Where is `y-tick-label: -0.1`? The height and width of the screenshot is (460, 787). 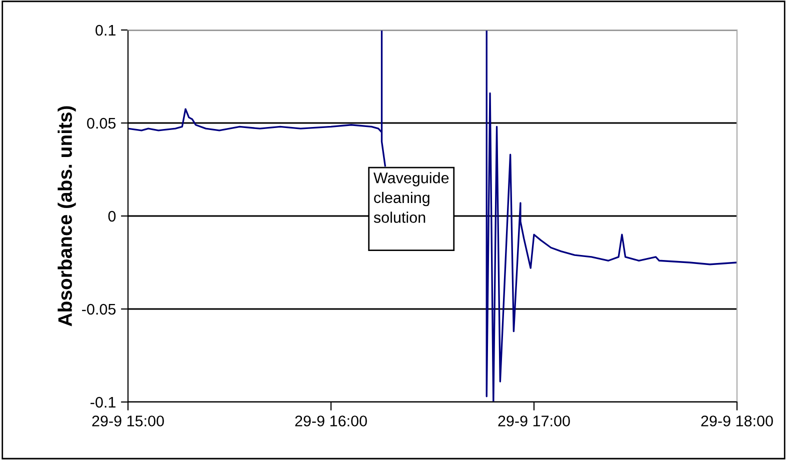
y-tick-label: -0.1 is located at coordinates (103, 402).